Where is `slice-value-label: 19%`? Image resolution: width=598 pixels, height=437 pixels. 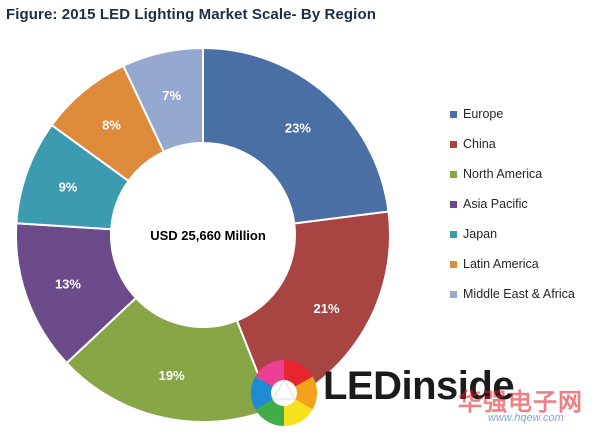
slice-value-label: 19% is located at coordinates (172, 375).